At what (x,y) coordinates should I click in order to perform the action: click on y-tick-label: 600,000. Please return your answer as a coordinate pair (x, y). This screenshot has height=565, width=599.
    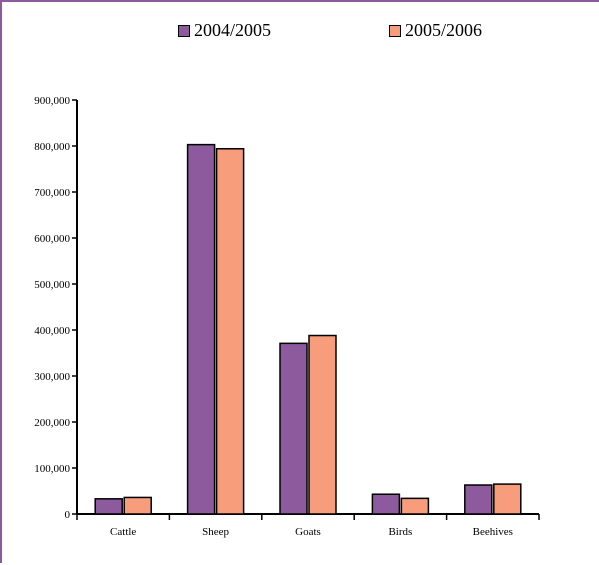
    Looking at the image, I should click on (52, 239).